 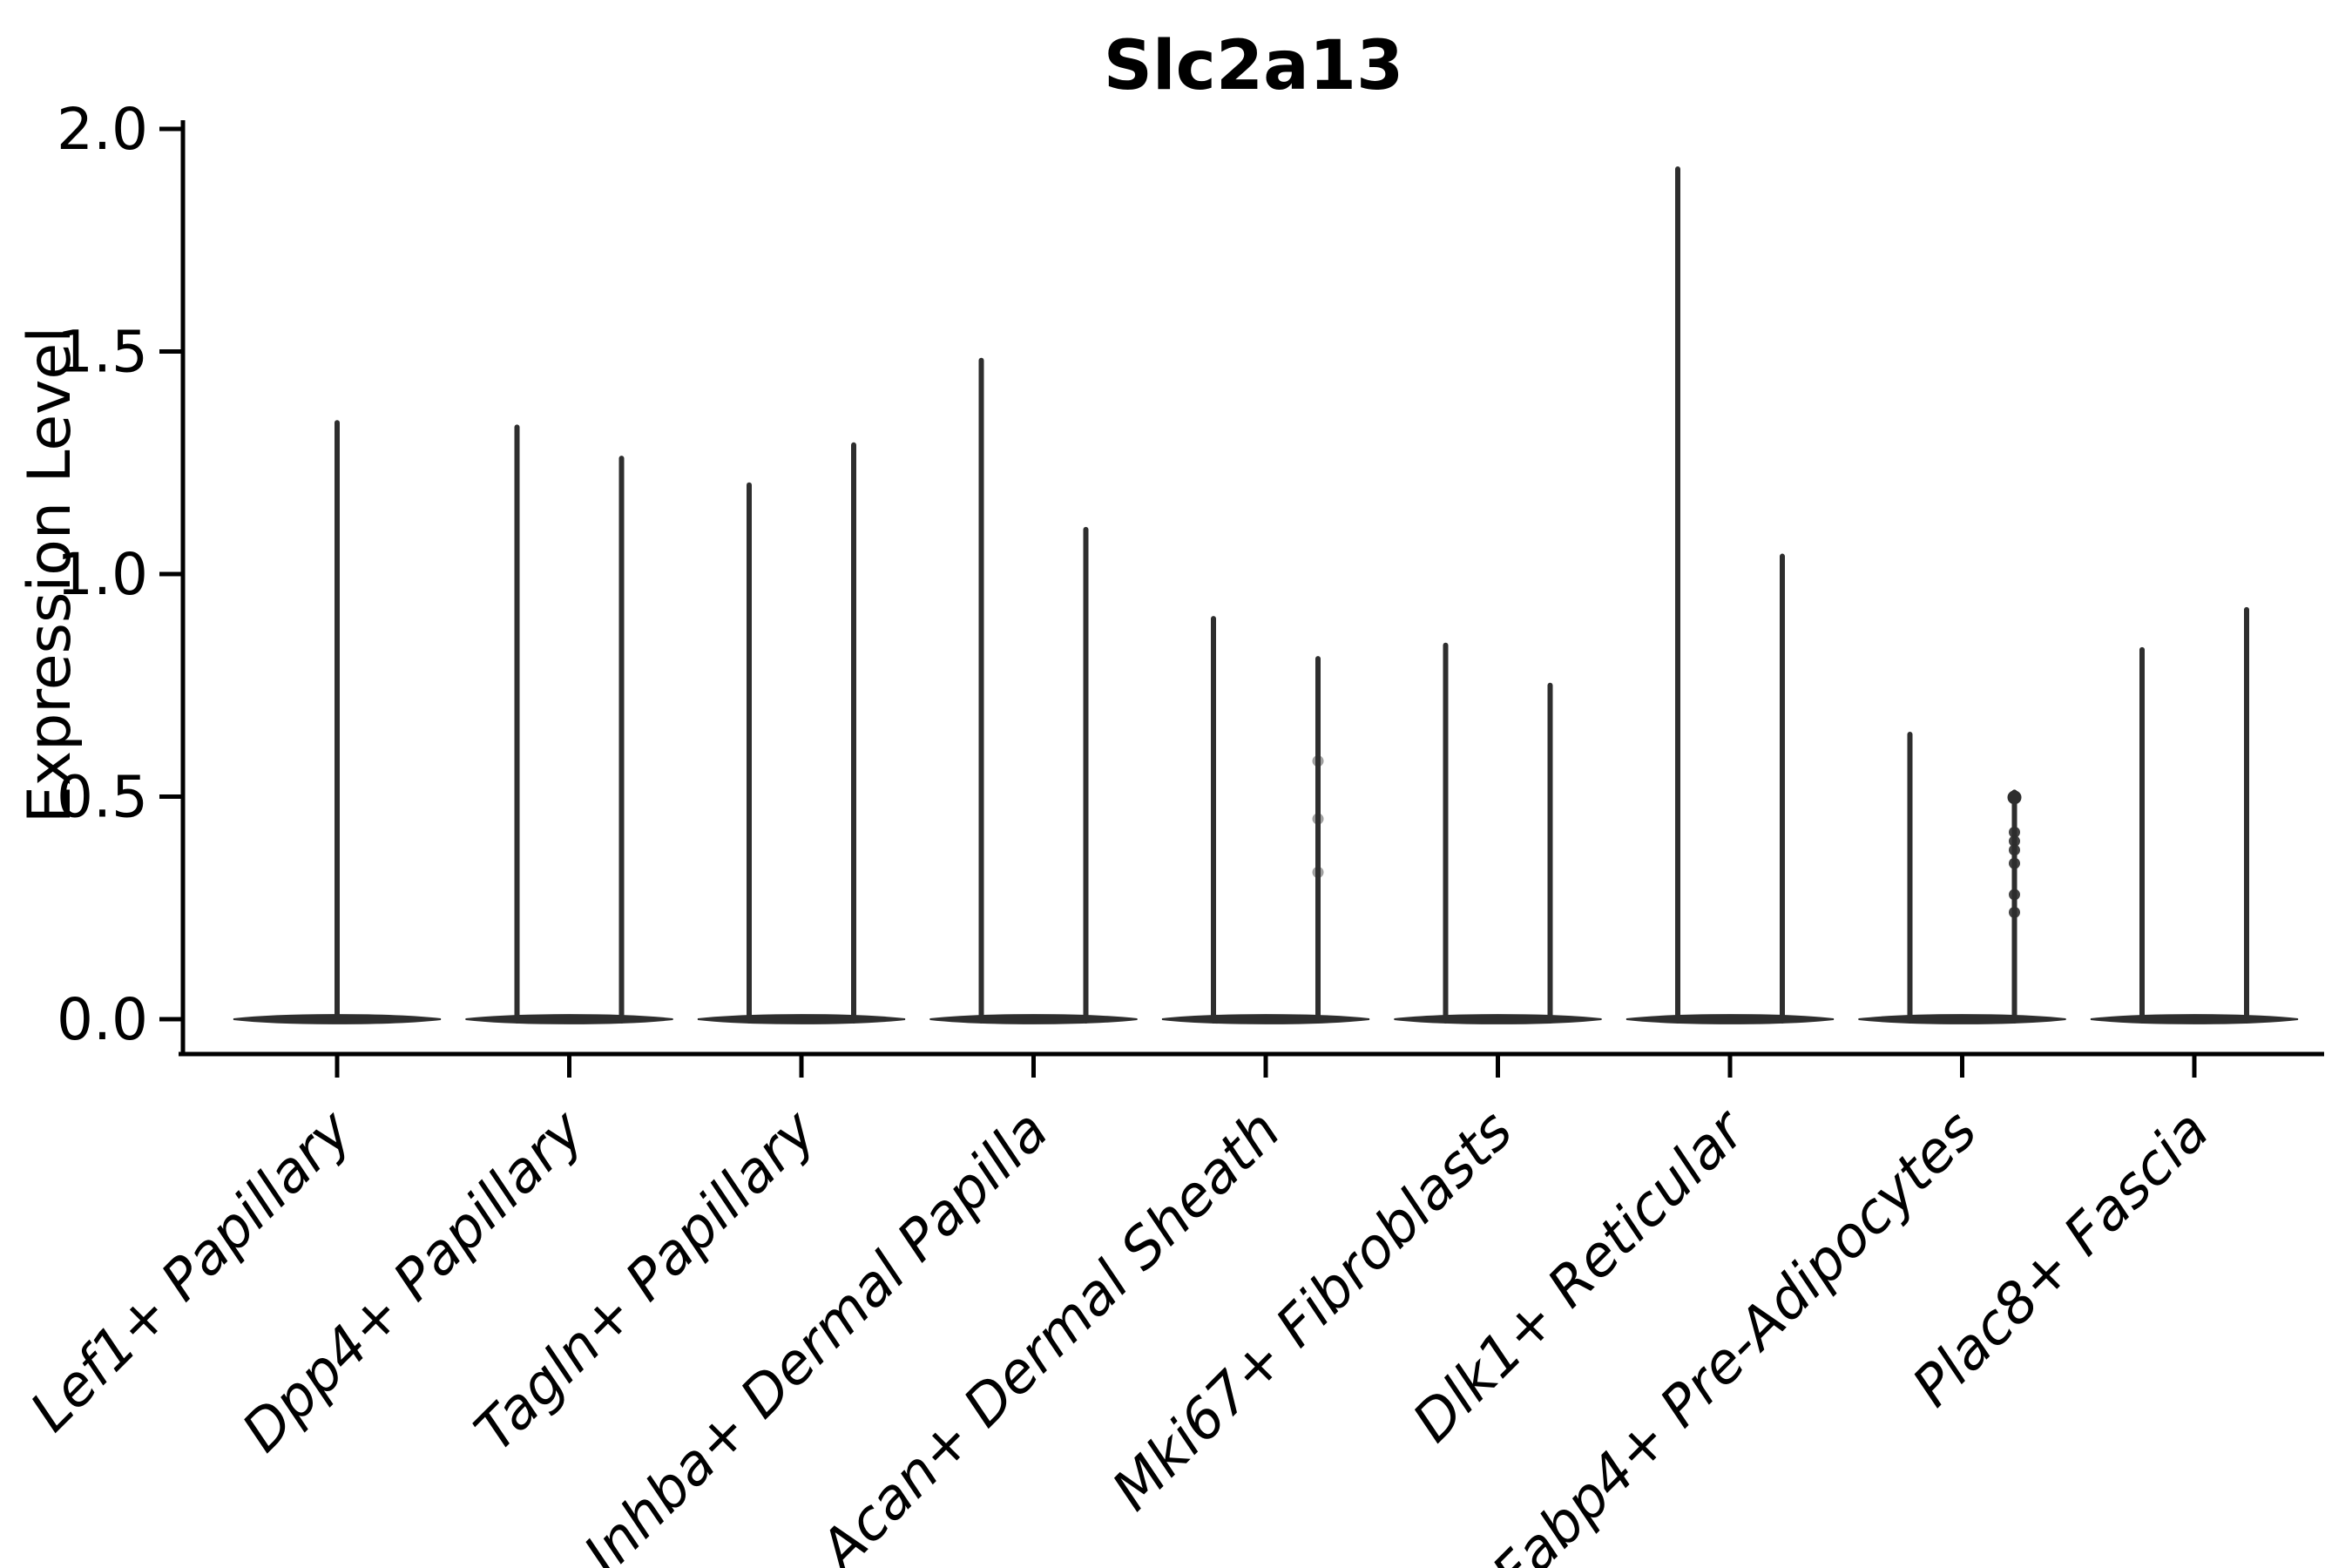 I want to click on y-tick-label: 1.5, so click(x=102, y=352).